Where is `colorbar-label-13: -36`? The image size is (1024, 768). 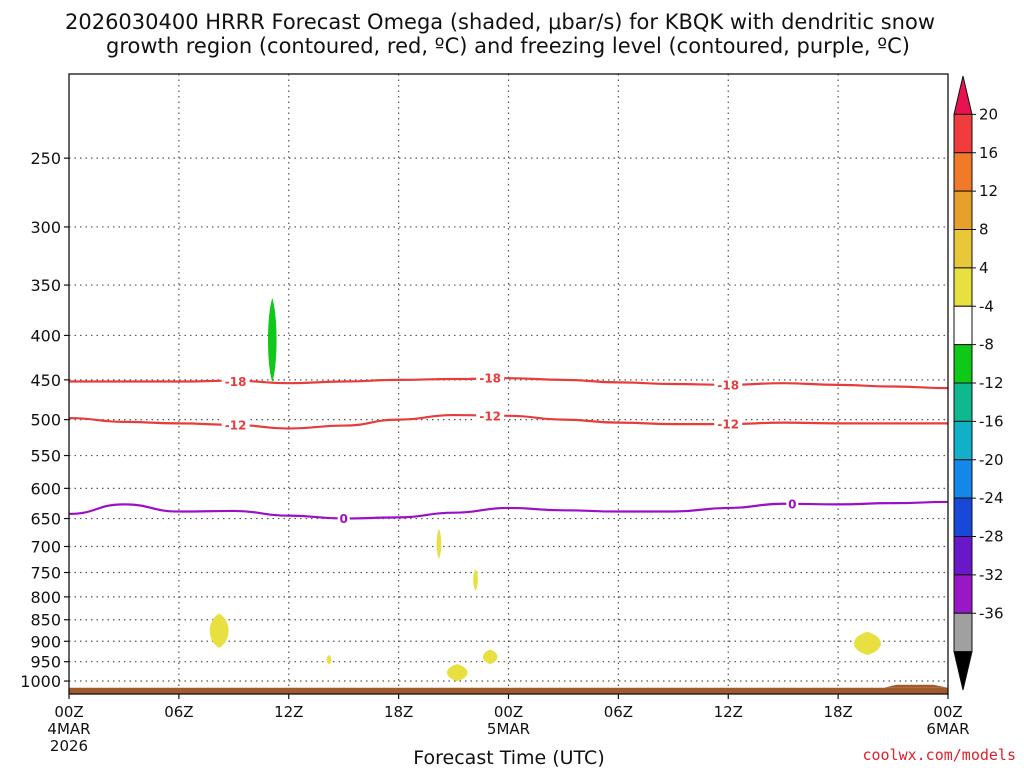
colorbar-label-13: -36 is located at coordinates (991, 613).